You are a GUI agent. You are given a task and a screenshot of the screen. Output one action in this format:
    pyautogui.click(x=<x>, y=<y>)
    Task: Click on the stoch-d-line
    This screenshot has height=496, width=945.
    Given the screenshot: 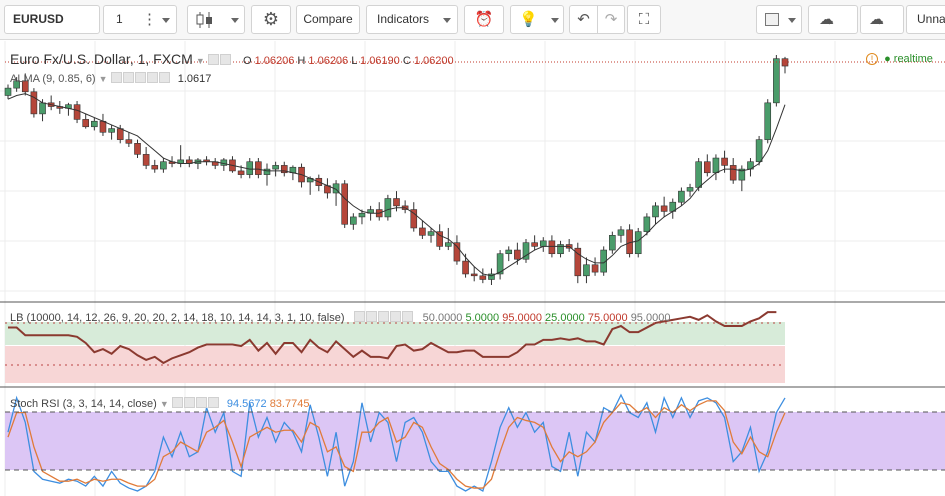 What is the action you would take?
    pyautogui.click(x=396, y=444)
    